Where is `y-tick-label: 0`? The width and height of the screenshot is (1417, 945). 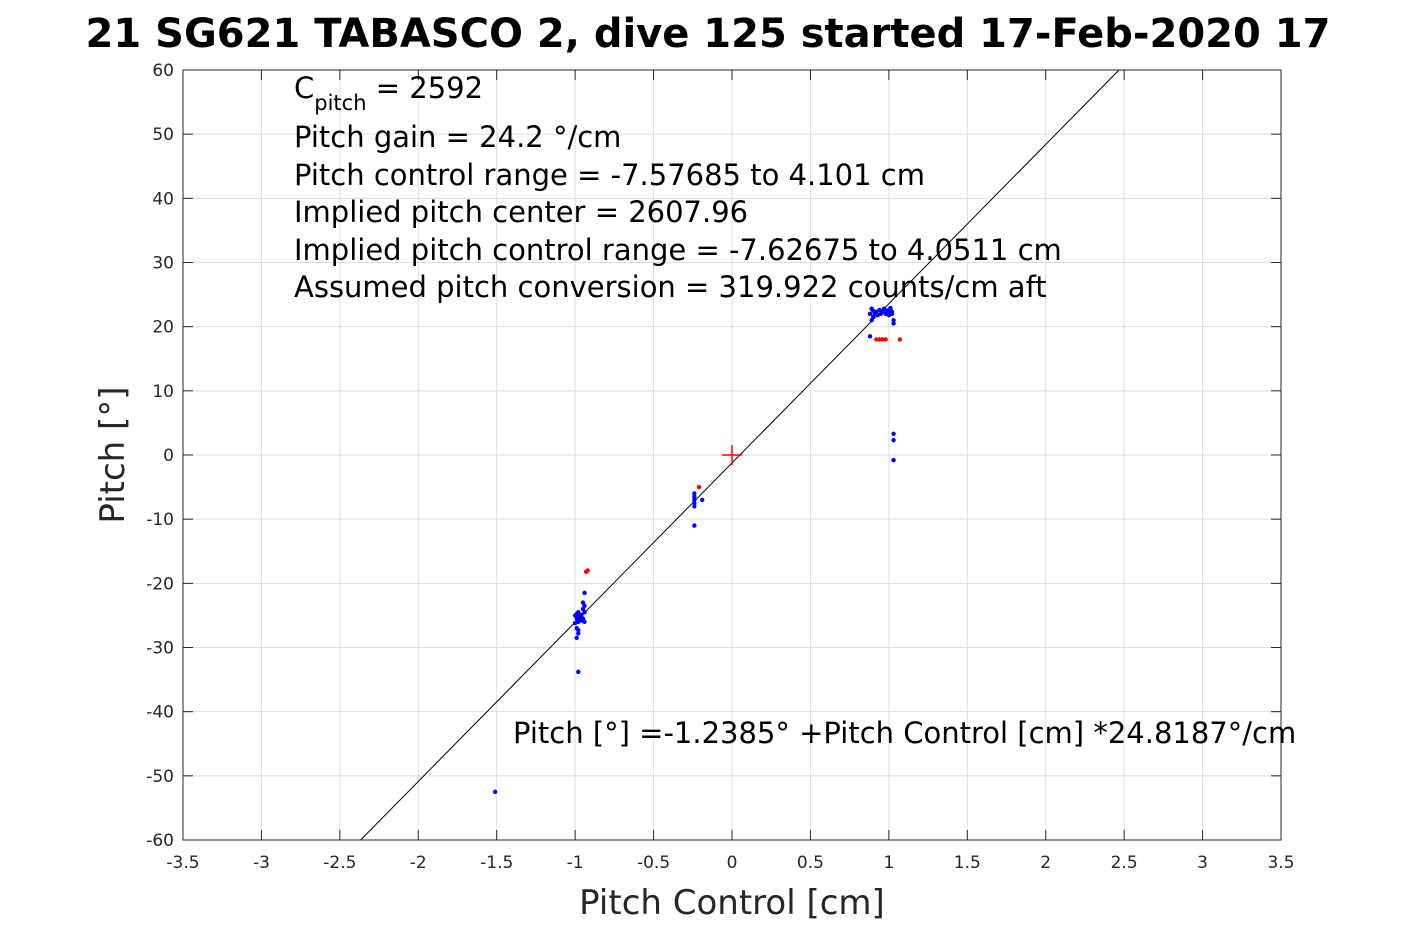
y-tick-label: 0 is located at coordinates (168, 456).